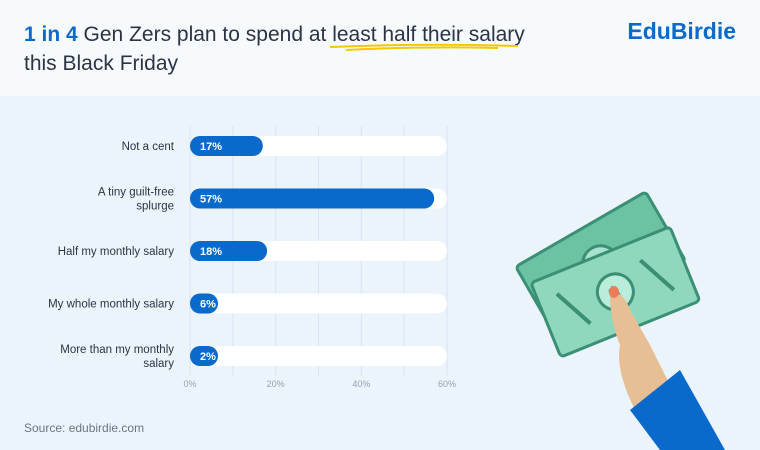 This screenshot has width=760, height=450. Describe the element at coordinates (205, 34) in the screenshot. I see `title-text: Gen Zers plan to spend at` at that location.